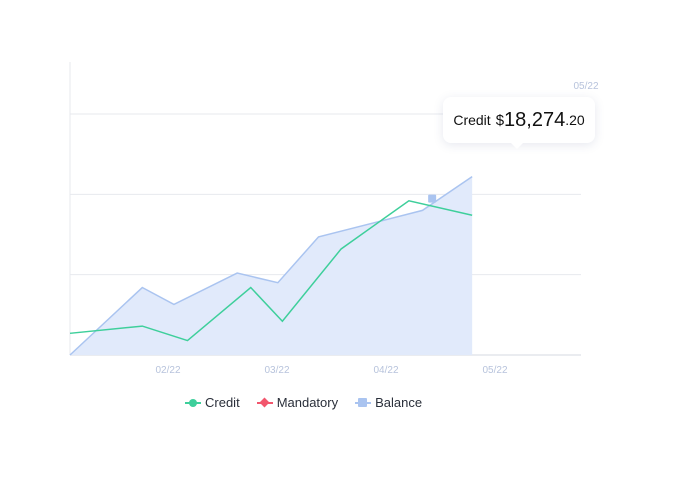  Describe the element at coordinates (500, 120) in the screenshot. I see `tooltip-currency: $` at that location.